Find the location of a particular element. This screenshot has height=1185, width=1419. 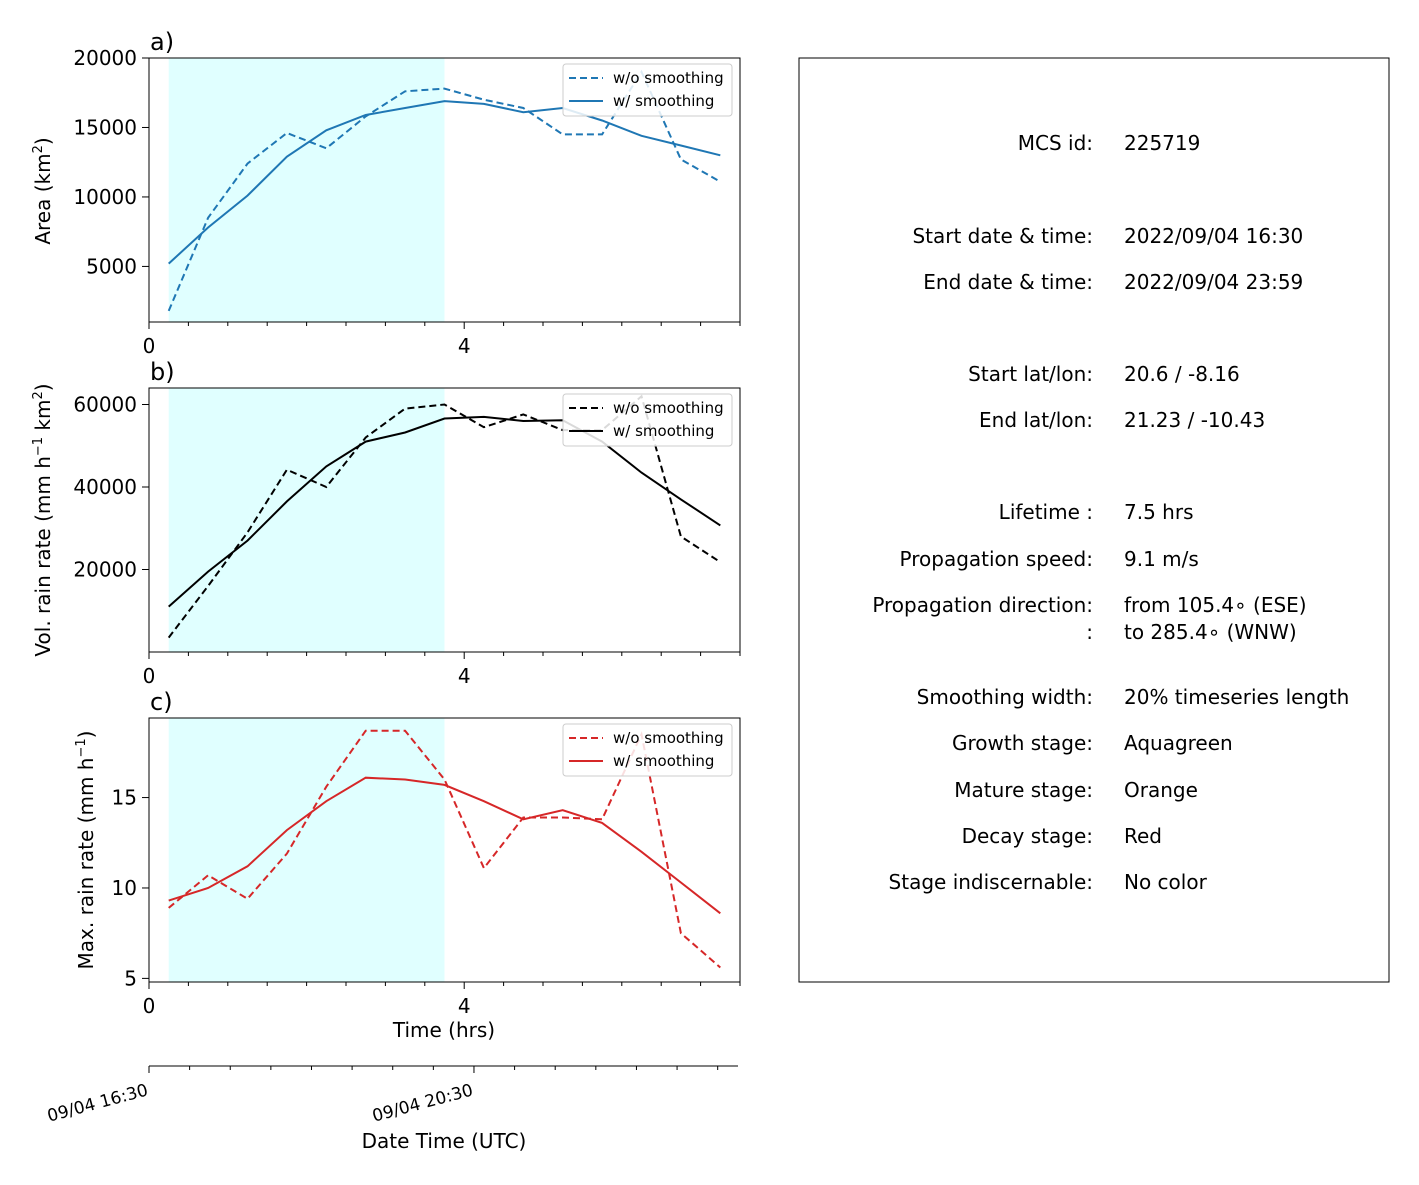

y-axis-label-mid: km is located at coordinates (43, 418).